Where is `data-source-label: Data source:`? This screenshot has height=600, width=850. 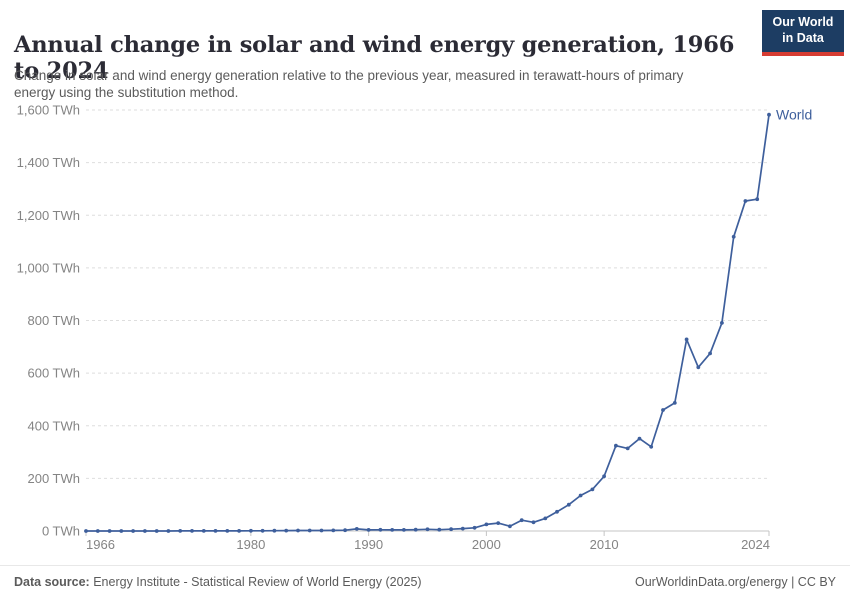
data-source-label: Data source: is located at coordinates (52, 582).